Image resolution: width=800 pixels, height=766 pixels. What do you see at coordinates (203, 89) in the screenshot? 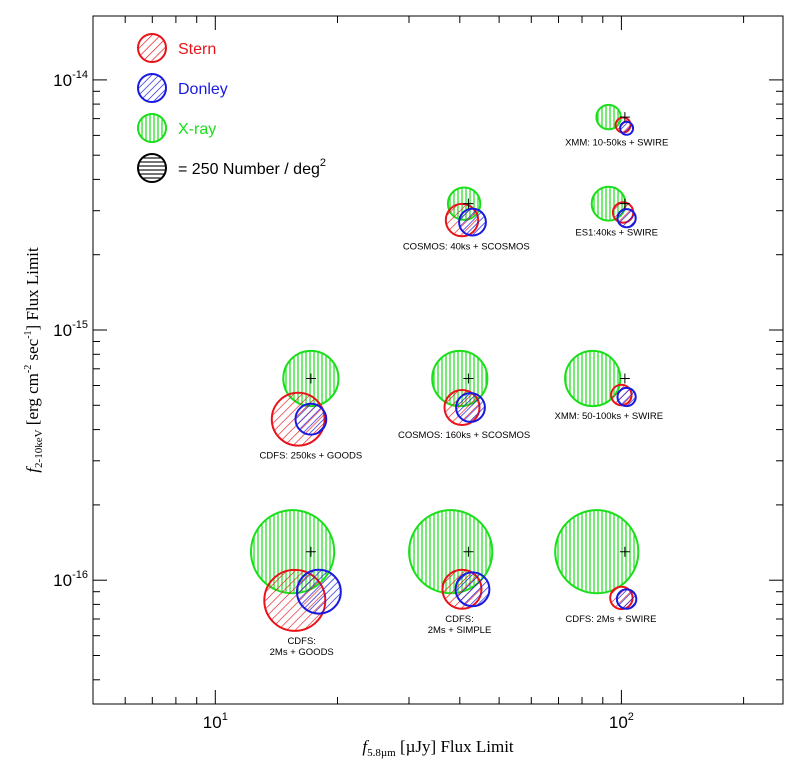
I see `legend-label: Donley` at bounding box center [203, 89].